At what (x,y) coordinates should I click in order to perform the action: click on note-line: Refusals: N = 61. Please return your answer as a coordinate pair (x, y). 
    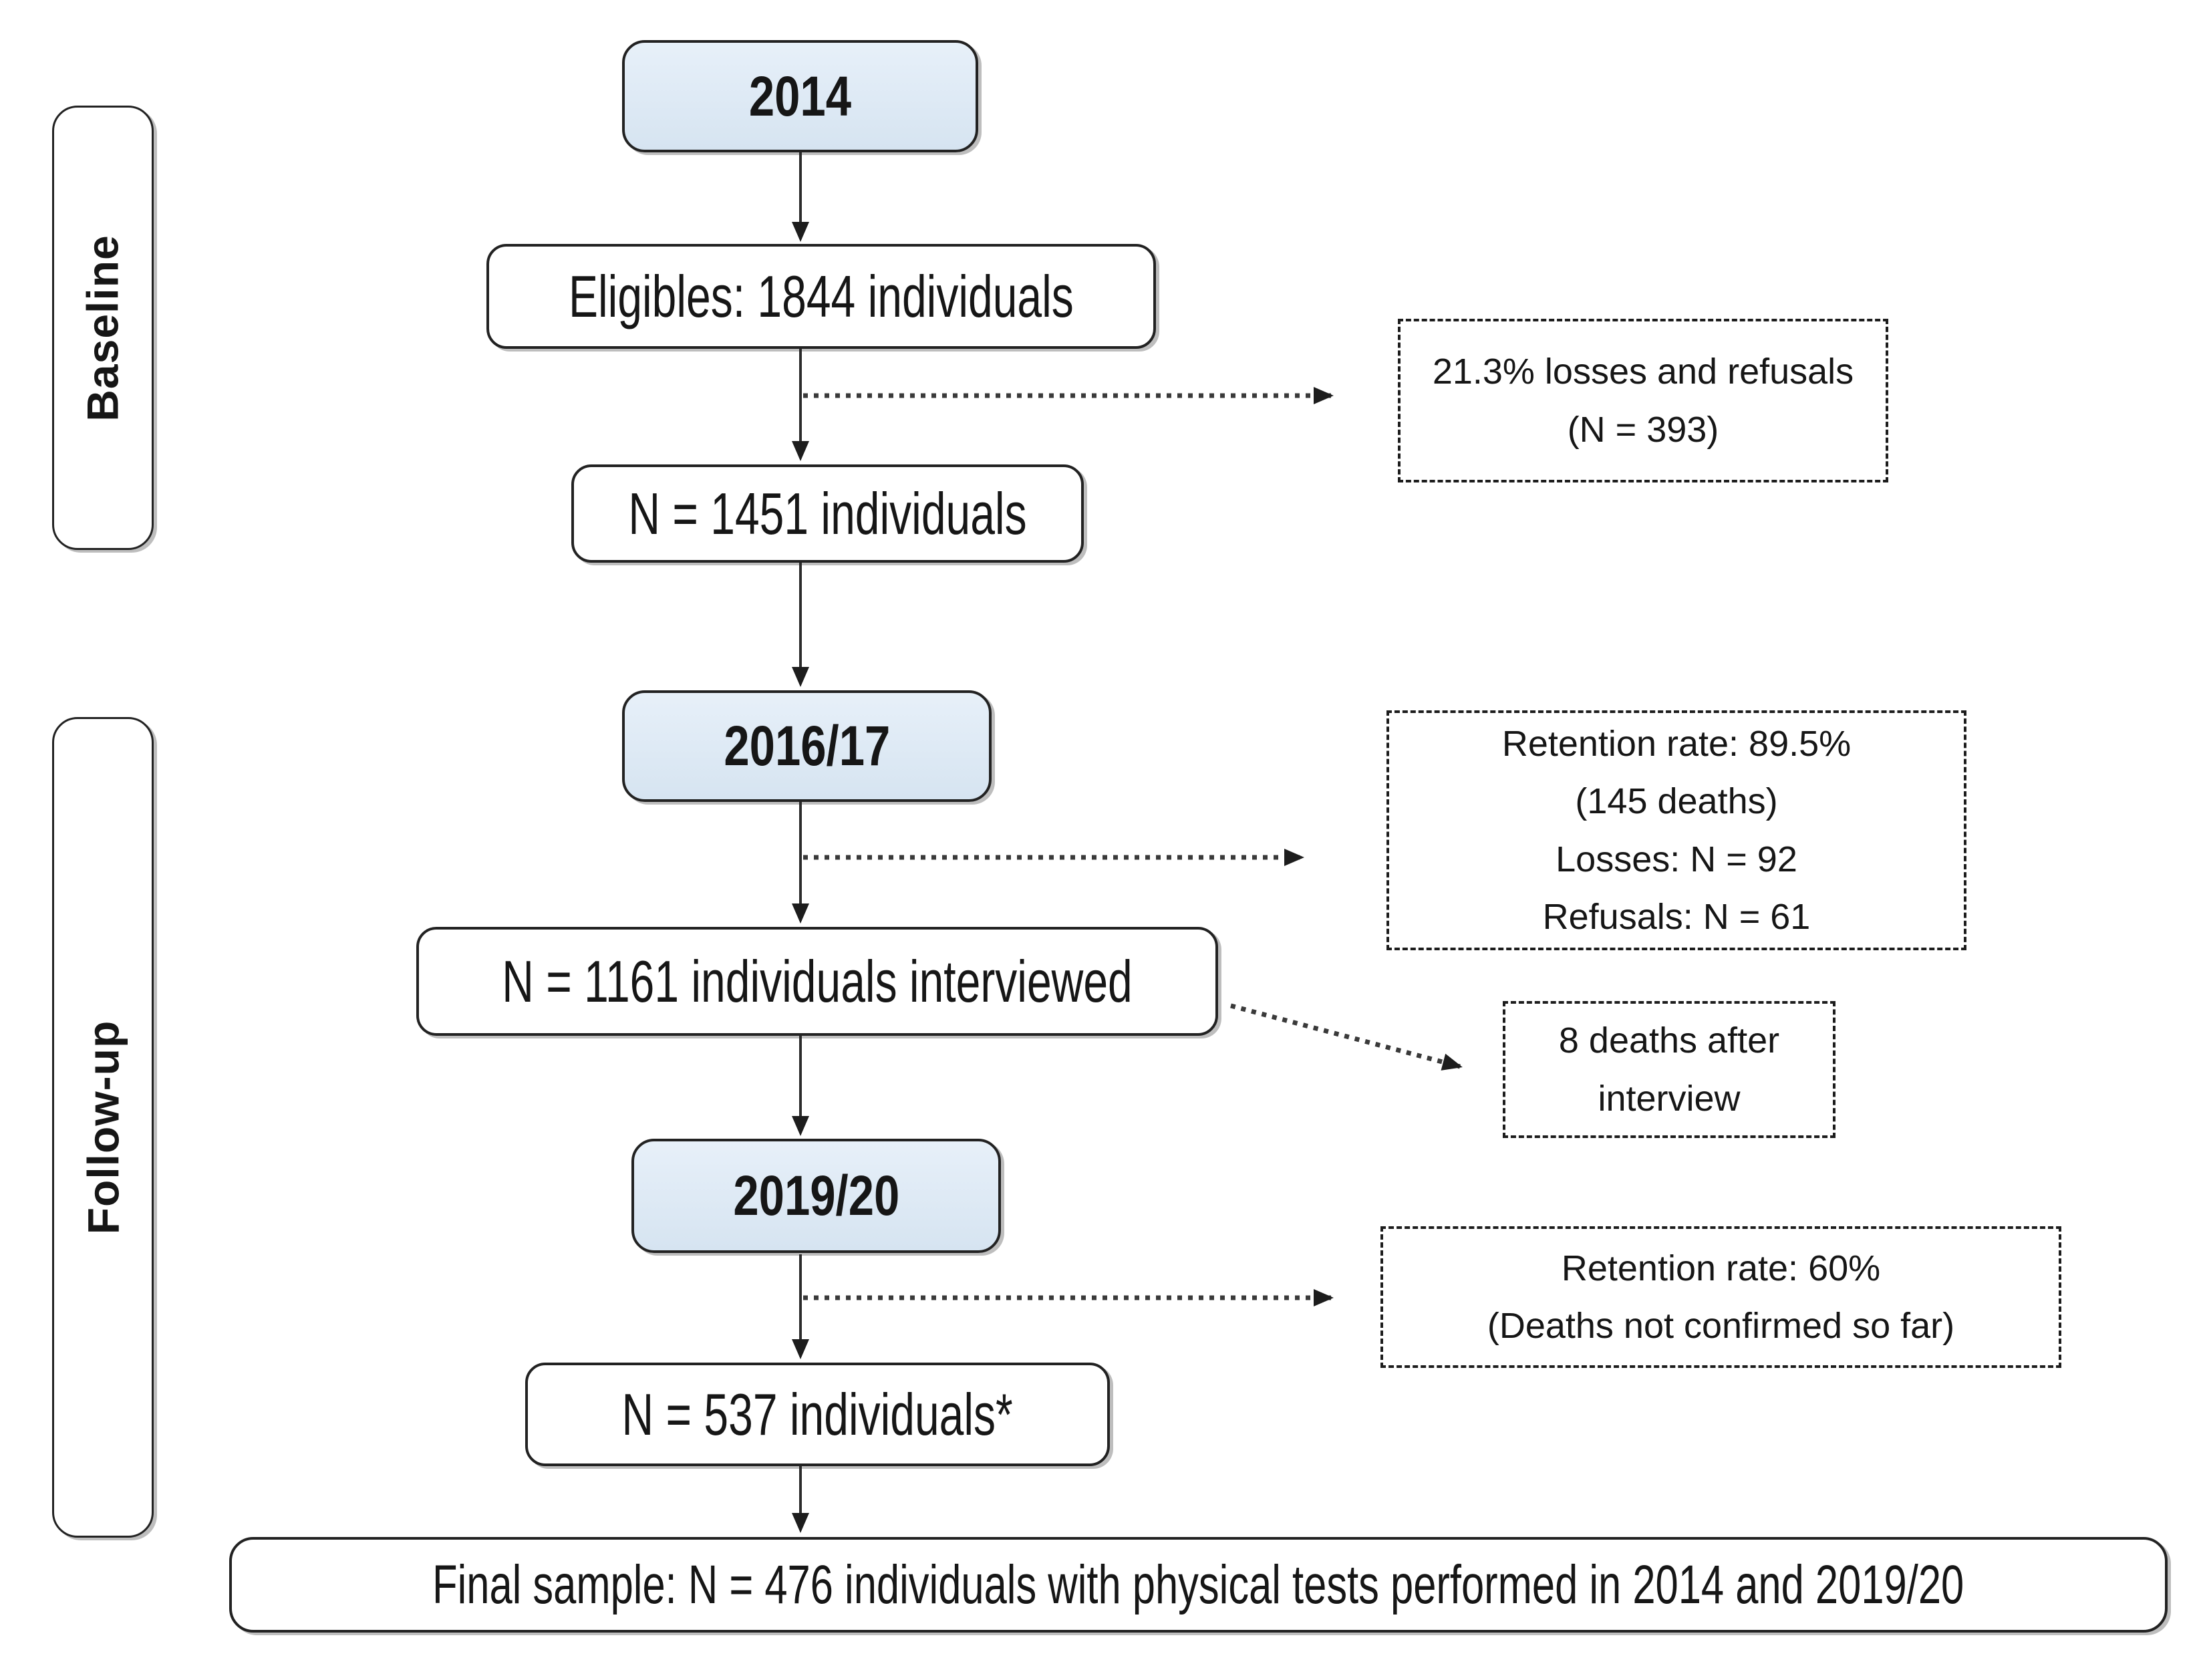
    Looking at the image, I should click on (1676, 917).